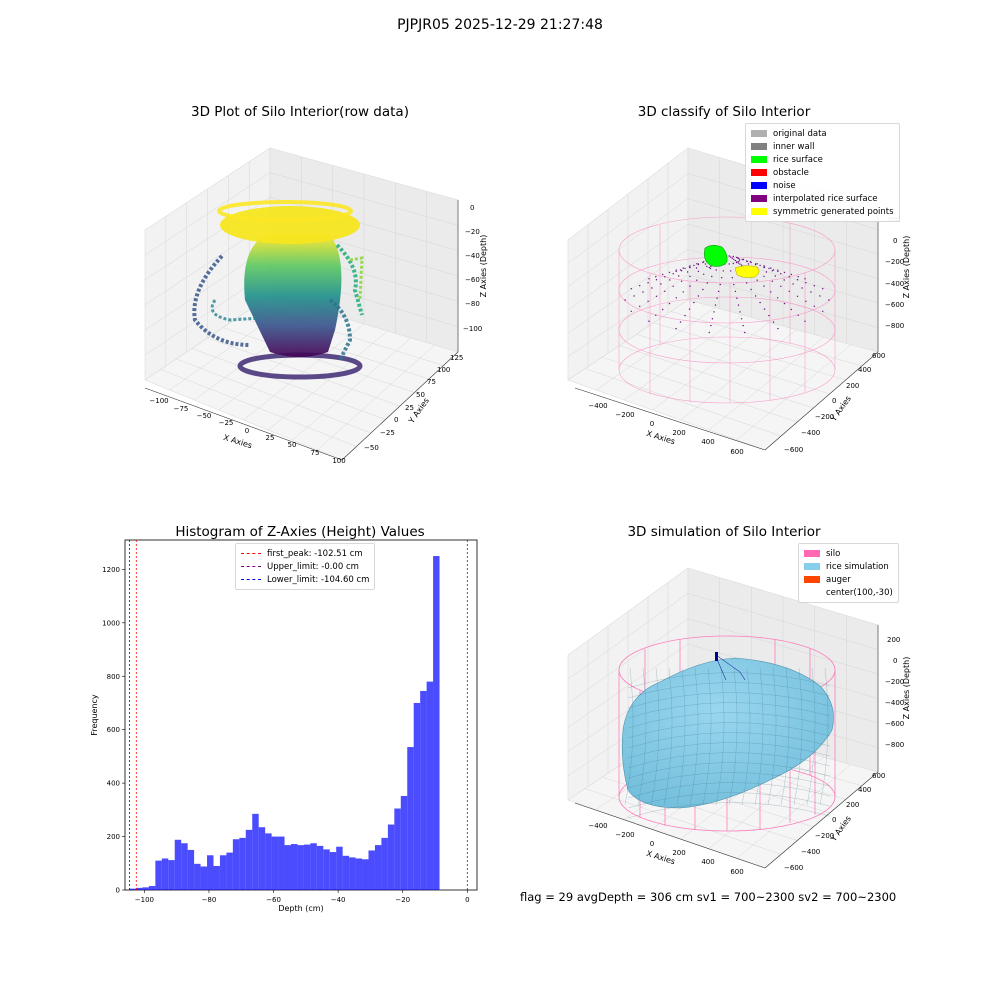 This screenshot has width=1000, height=1000. I want to click on histogram-x-label: Depth (cm), so click(300, 908).